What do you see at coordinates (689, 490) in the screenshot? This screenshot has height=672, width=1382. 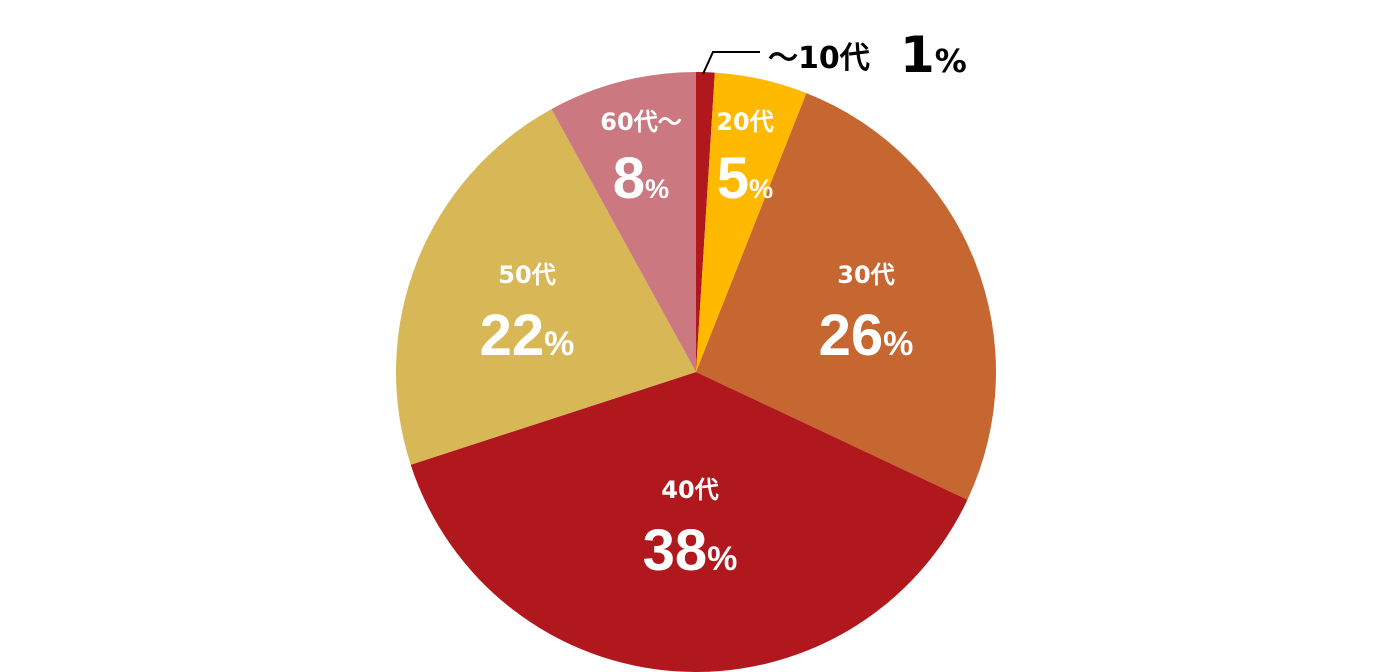 I see `slice-category-label: 40代` at bounding box center [689, 490].